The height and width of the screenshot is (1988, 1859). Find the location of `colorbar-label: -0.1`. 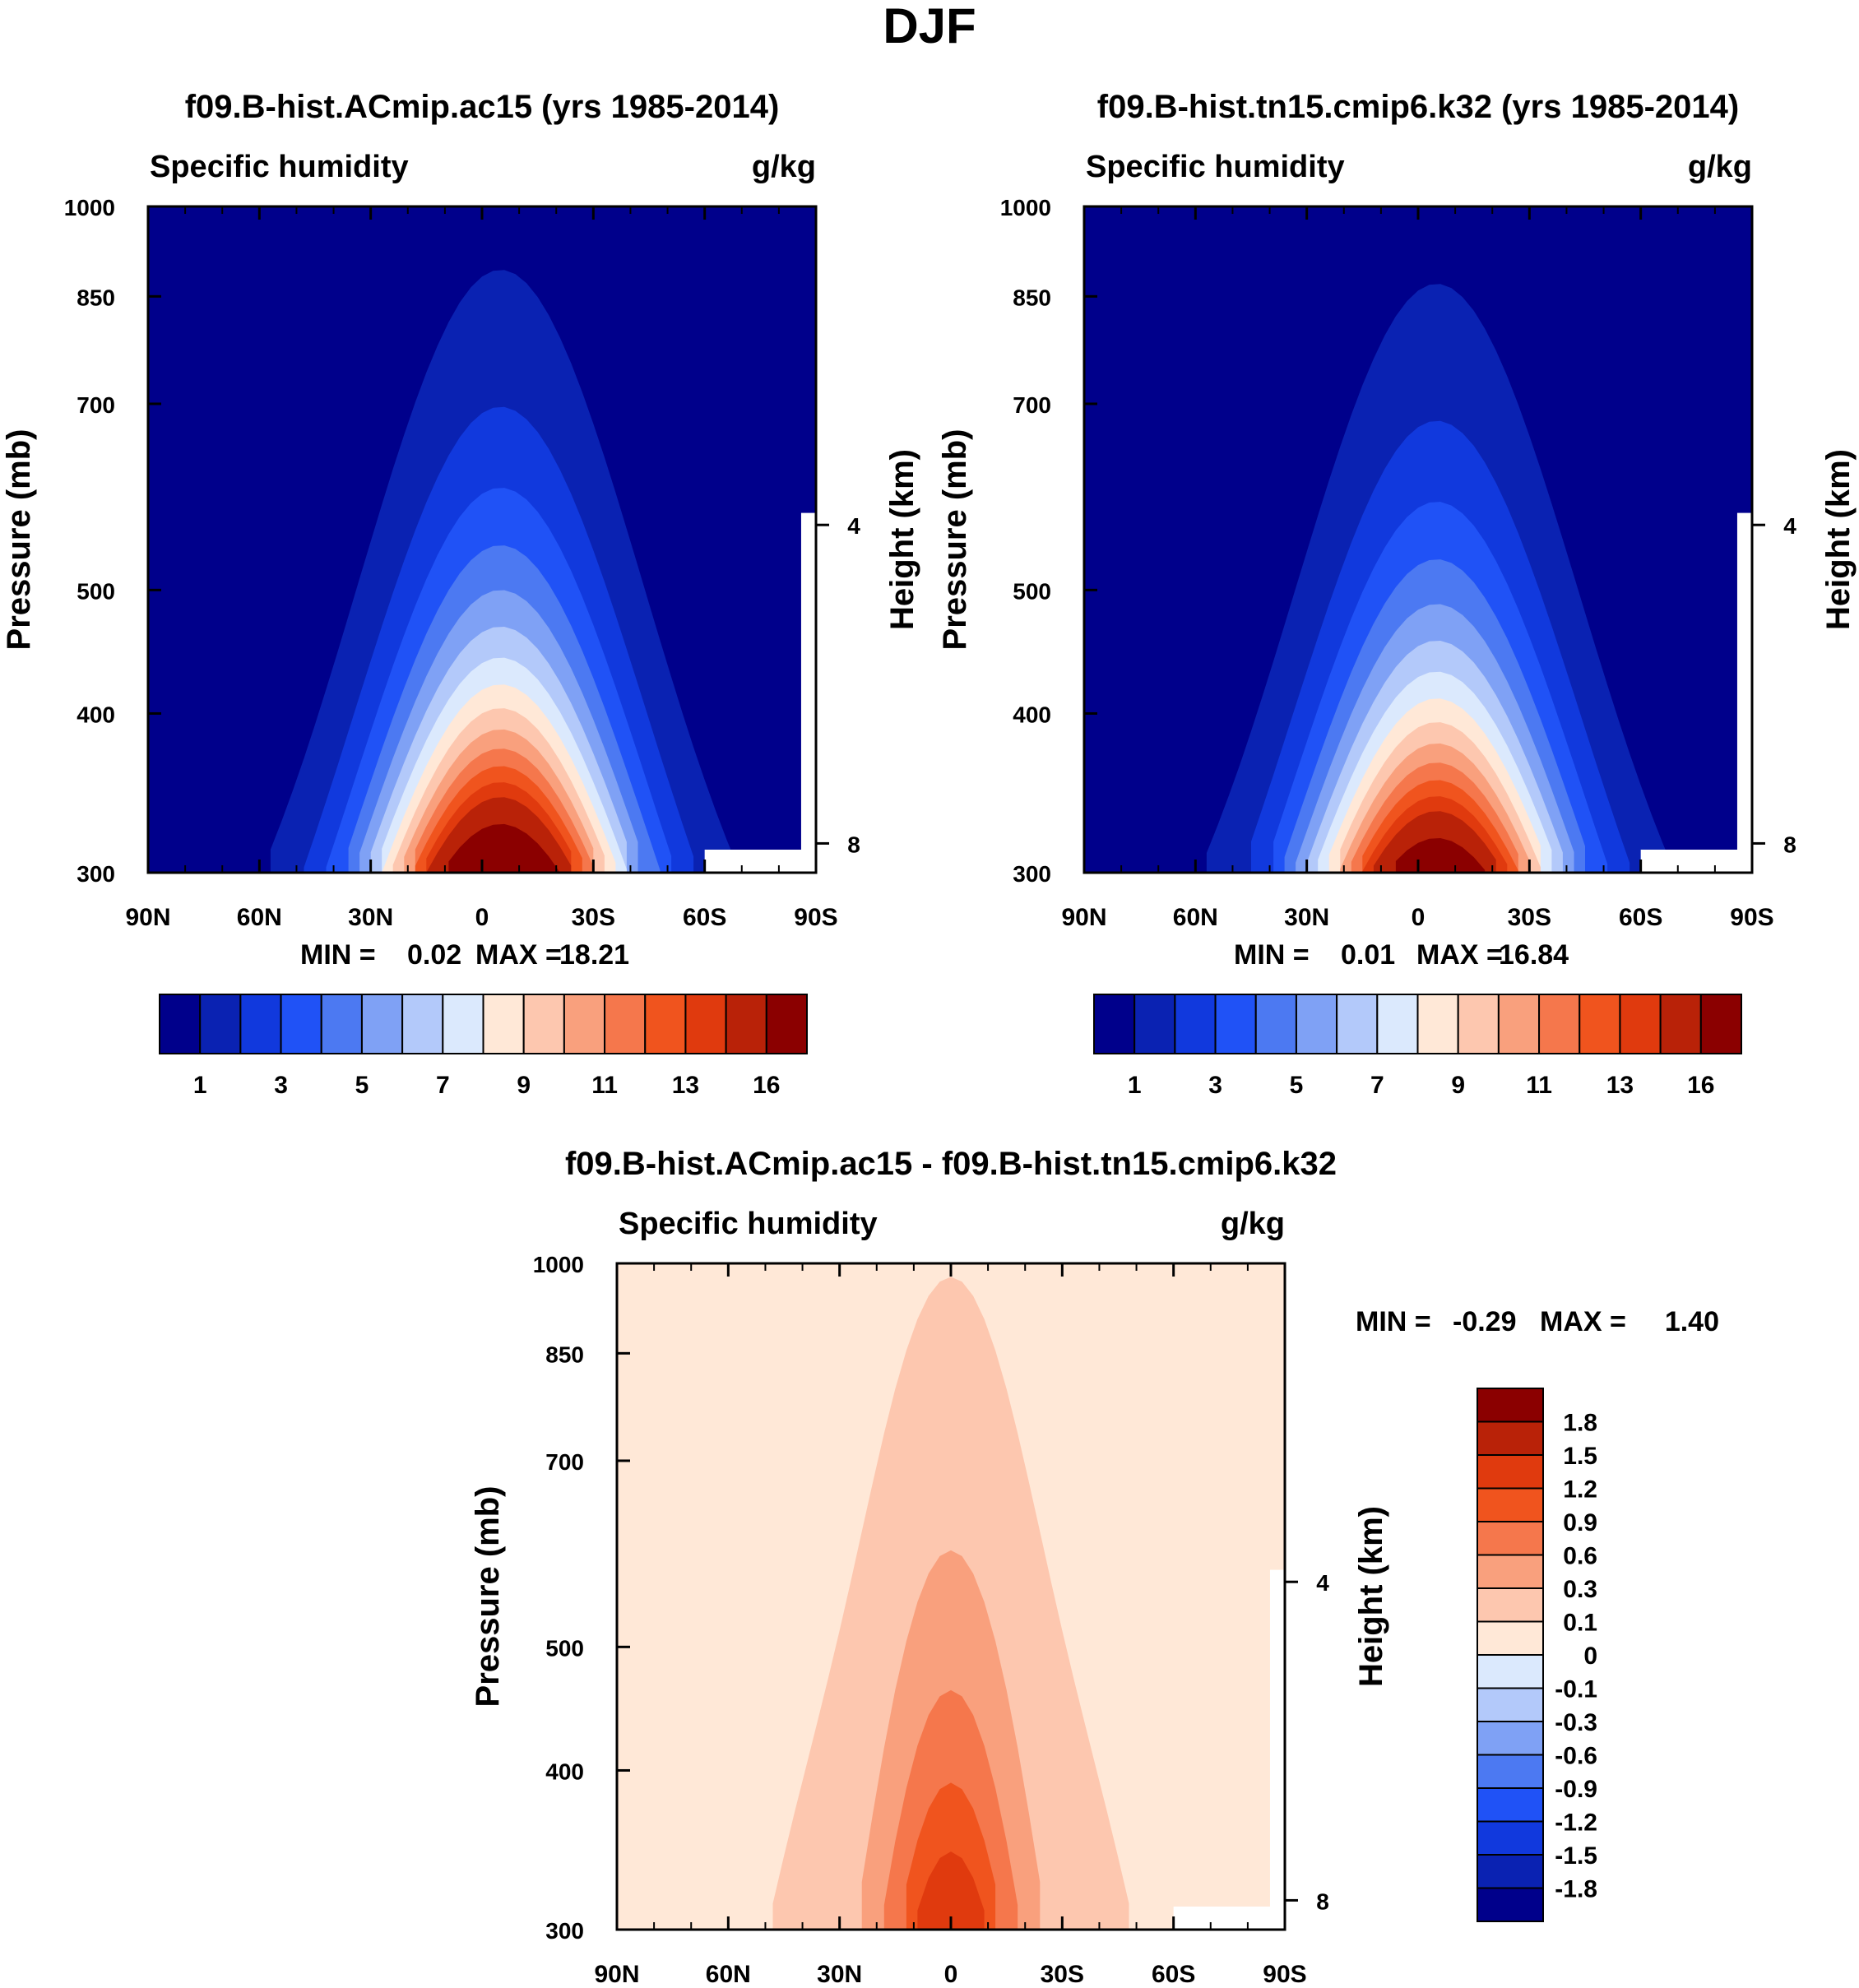

colorbar-label: -0.1 is located at coordinates (1576, 1689).